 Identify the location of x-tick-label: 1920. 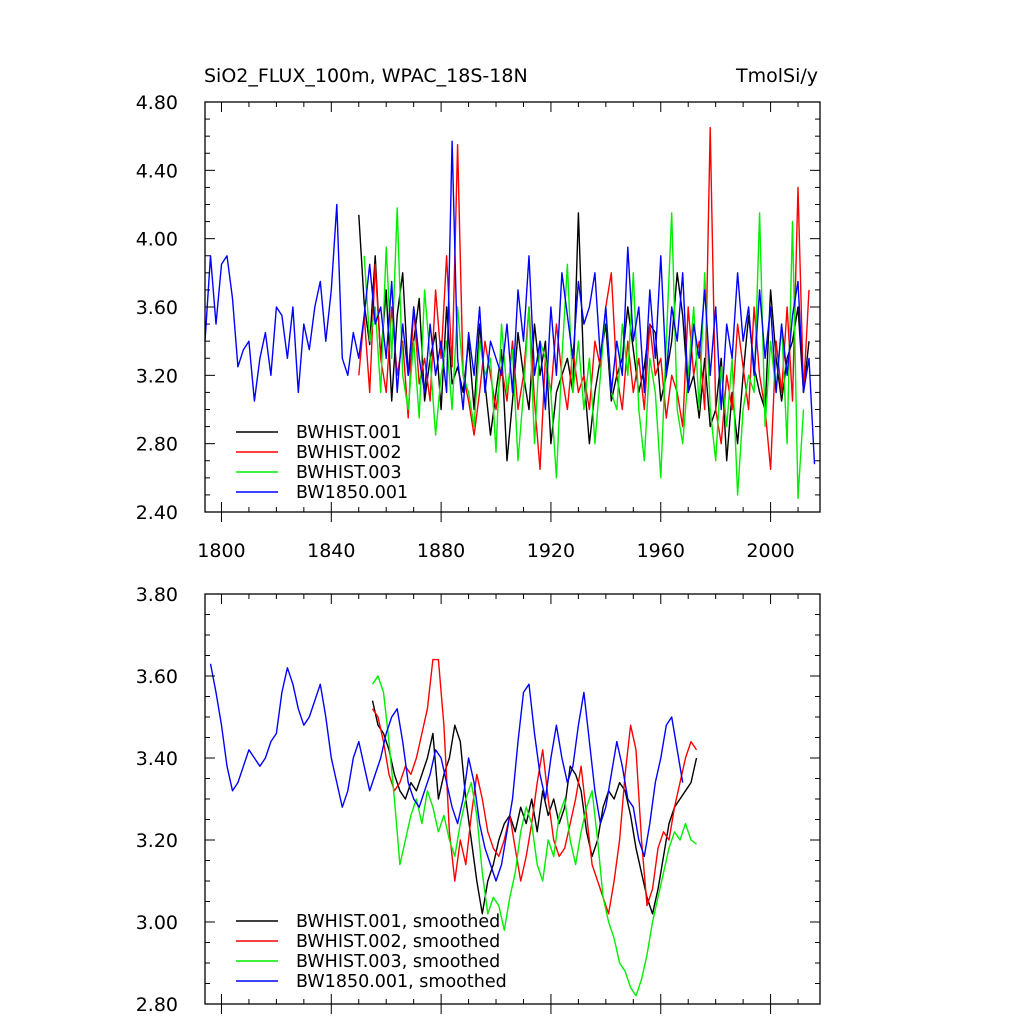
(551, 551).